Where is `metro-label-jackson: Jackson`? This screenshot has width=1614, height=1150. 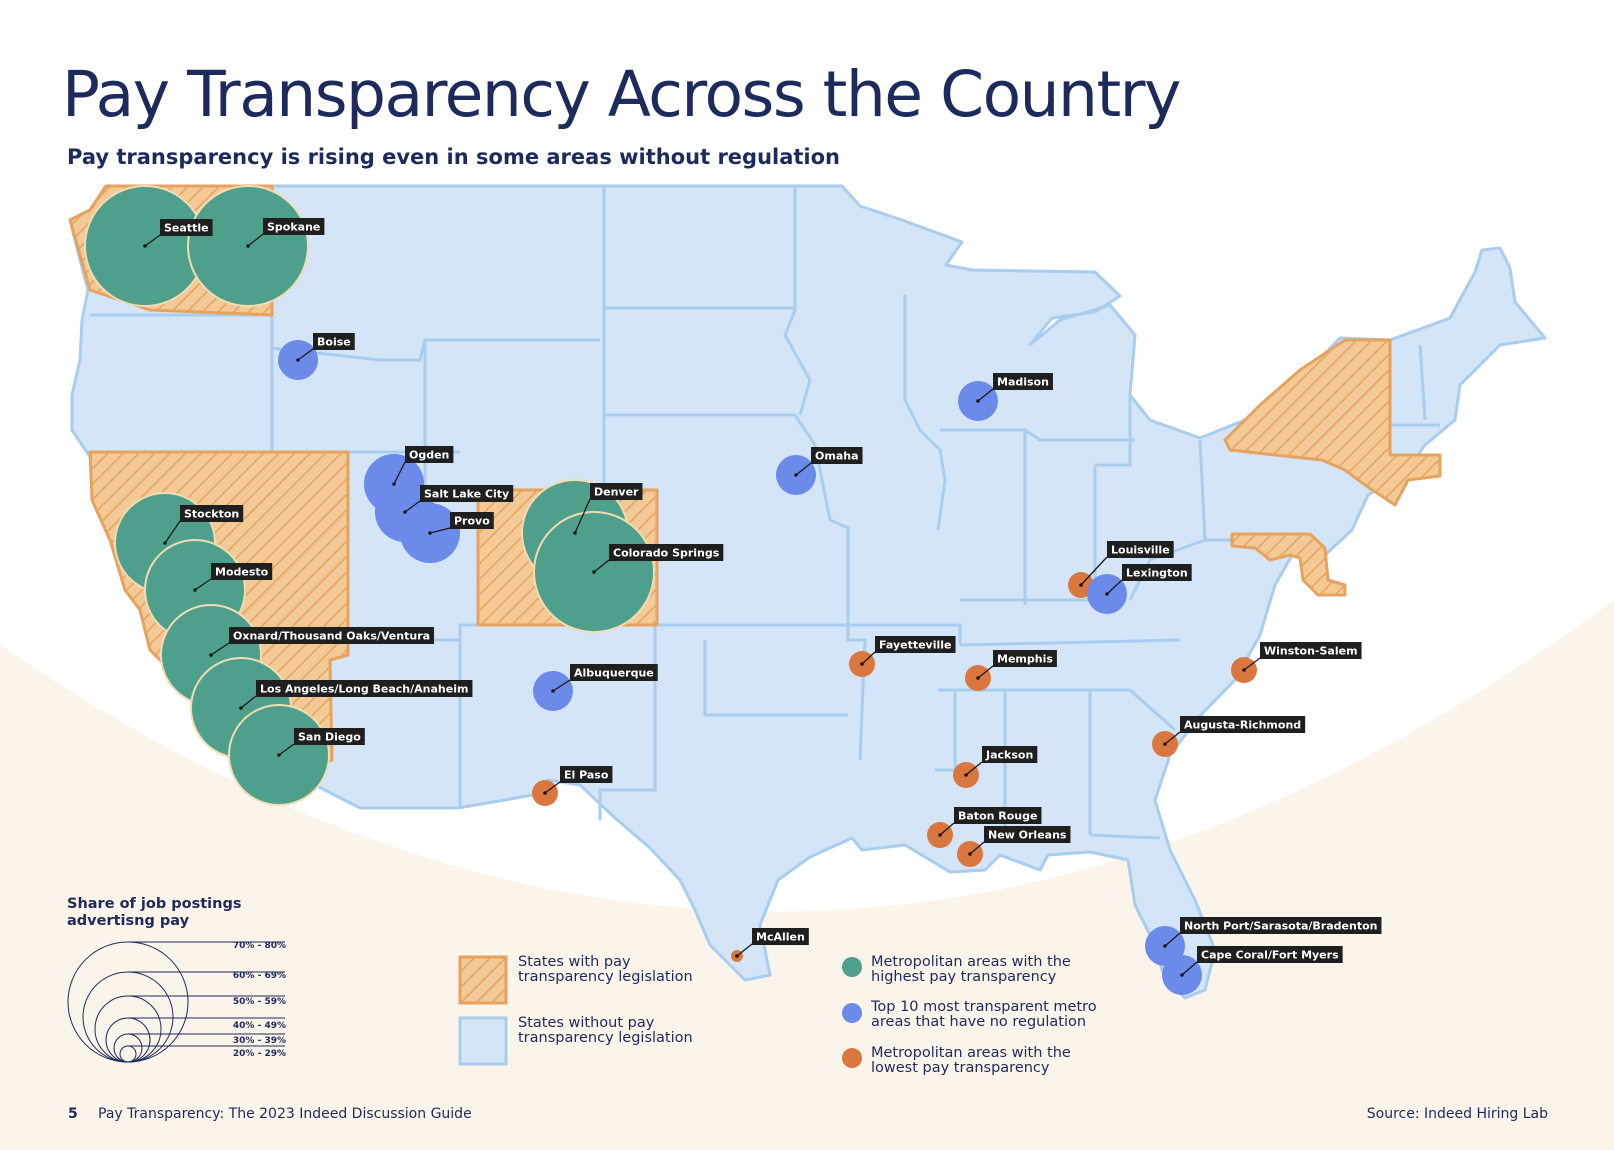 metro-label-jackson: Jackson is located at coordinates (1001, 761).